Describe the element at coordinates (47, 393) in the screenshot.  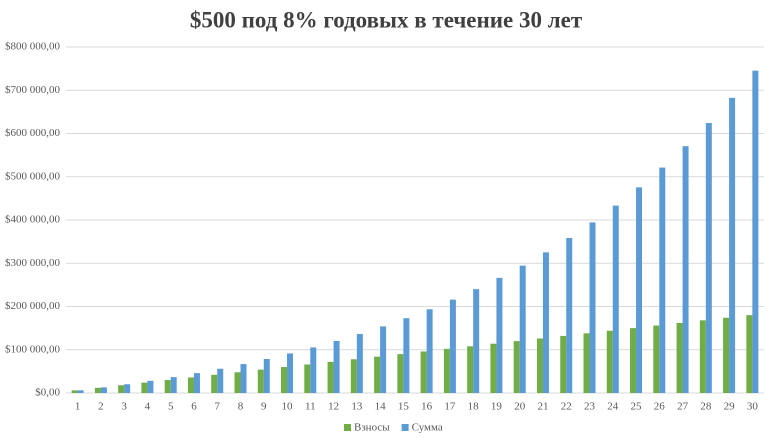
I see `y-tick-label: $0,00` at that location.